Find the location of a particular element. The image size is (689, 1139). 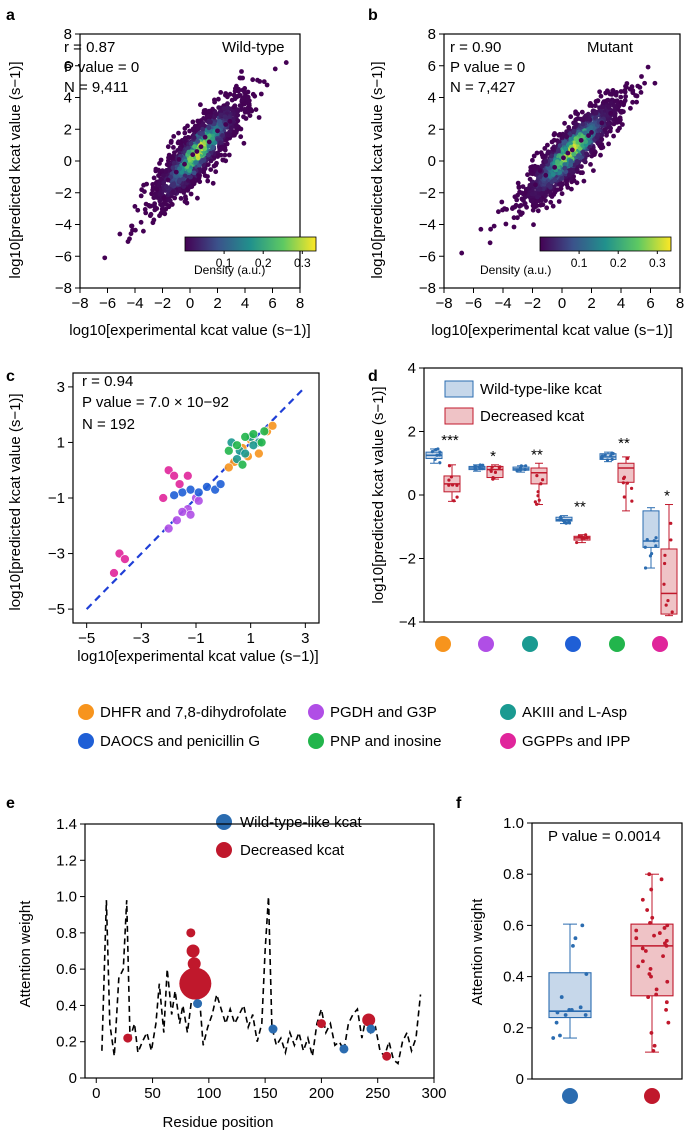

panel-c-stat-r: r = 0.94 is located at coordinates (107, 381).